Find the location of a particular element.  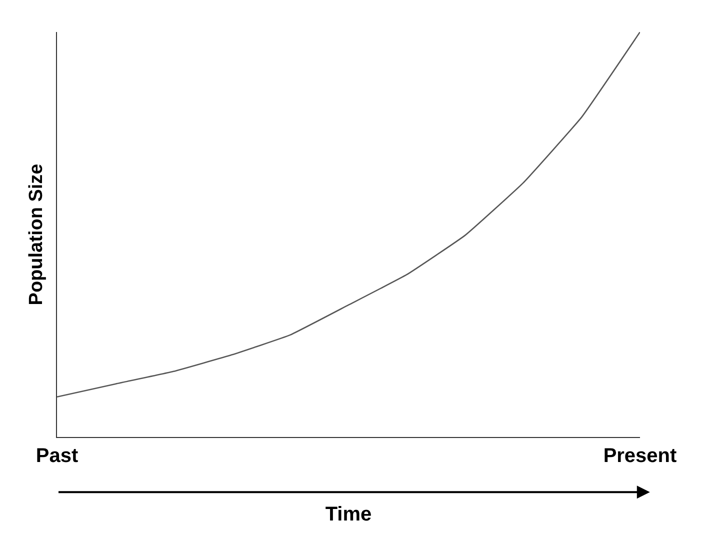

x-tick-label: Past is located at coordinates (57, 456).